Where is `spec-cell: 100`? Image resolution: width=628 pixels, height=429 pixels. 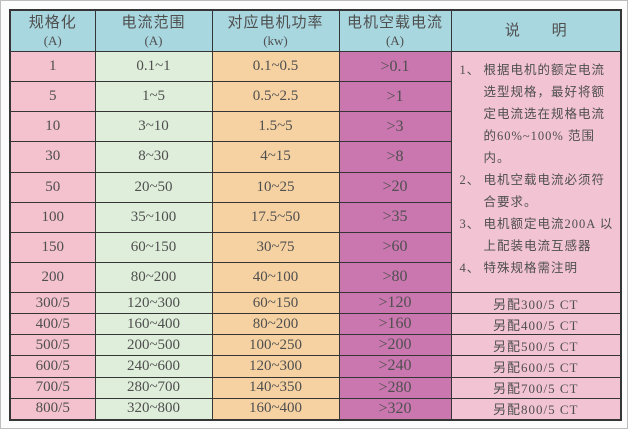 spec-cell: 100 is located at coordinates (52, 217).